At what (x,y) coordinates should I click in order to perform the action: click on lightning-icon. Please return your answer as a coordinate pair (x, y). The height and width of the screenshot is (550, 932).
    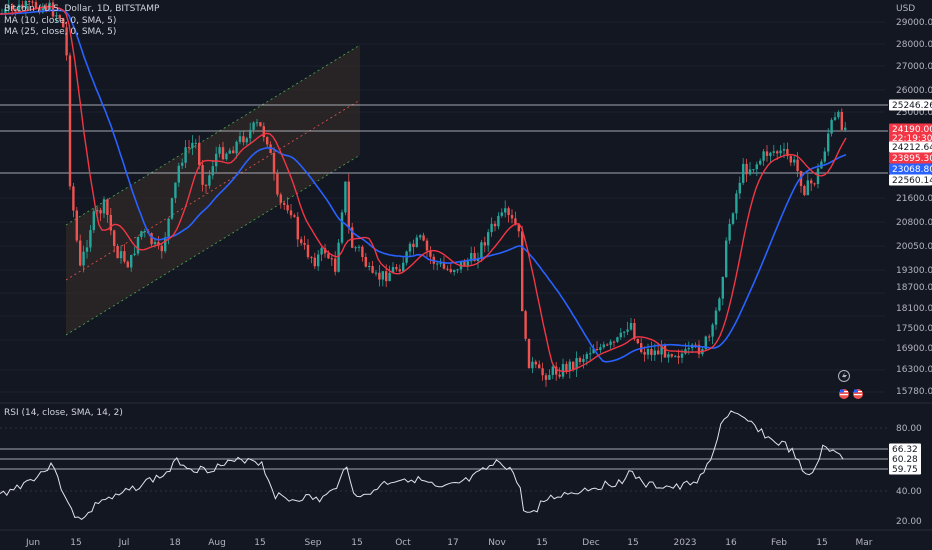
    Looking at the image, I should click on (844, 376).